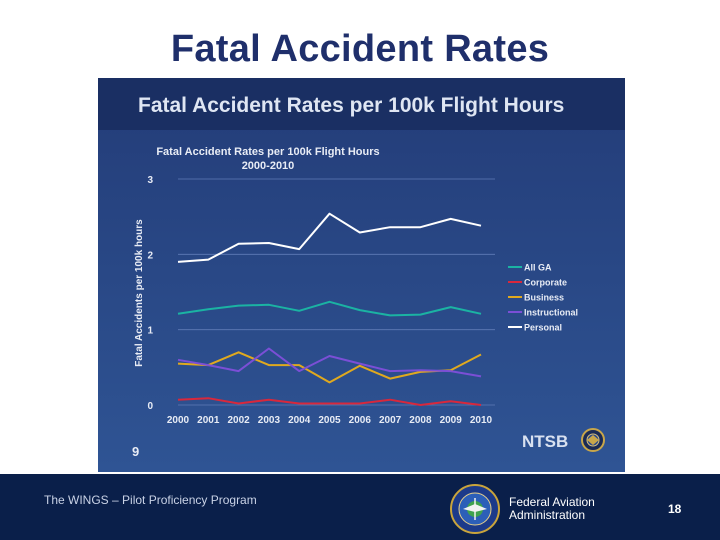 The image size is (720, 540). What do you see at coordinates (475, 509) in the screenshot?
I see `faa-seal-icon` at bounding box center [475, 509].